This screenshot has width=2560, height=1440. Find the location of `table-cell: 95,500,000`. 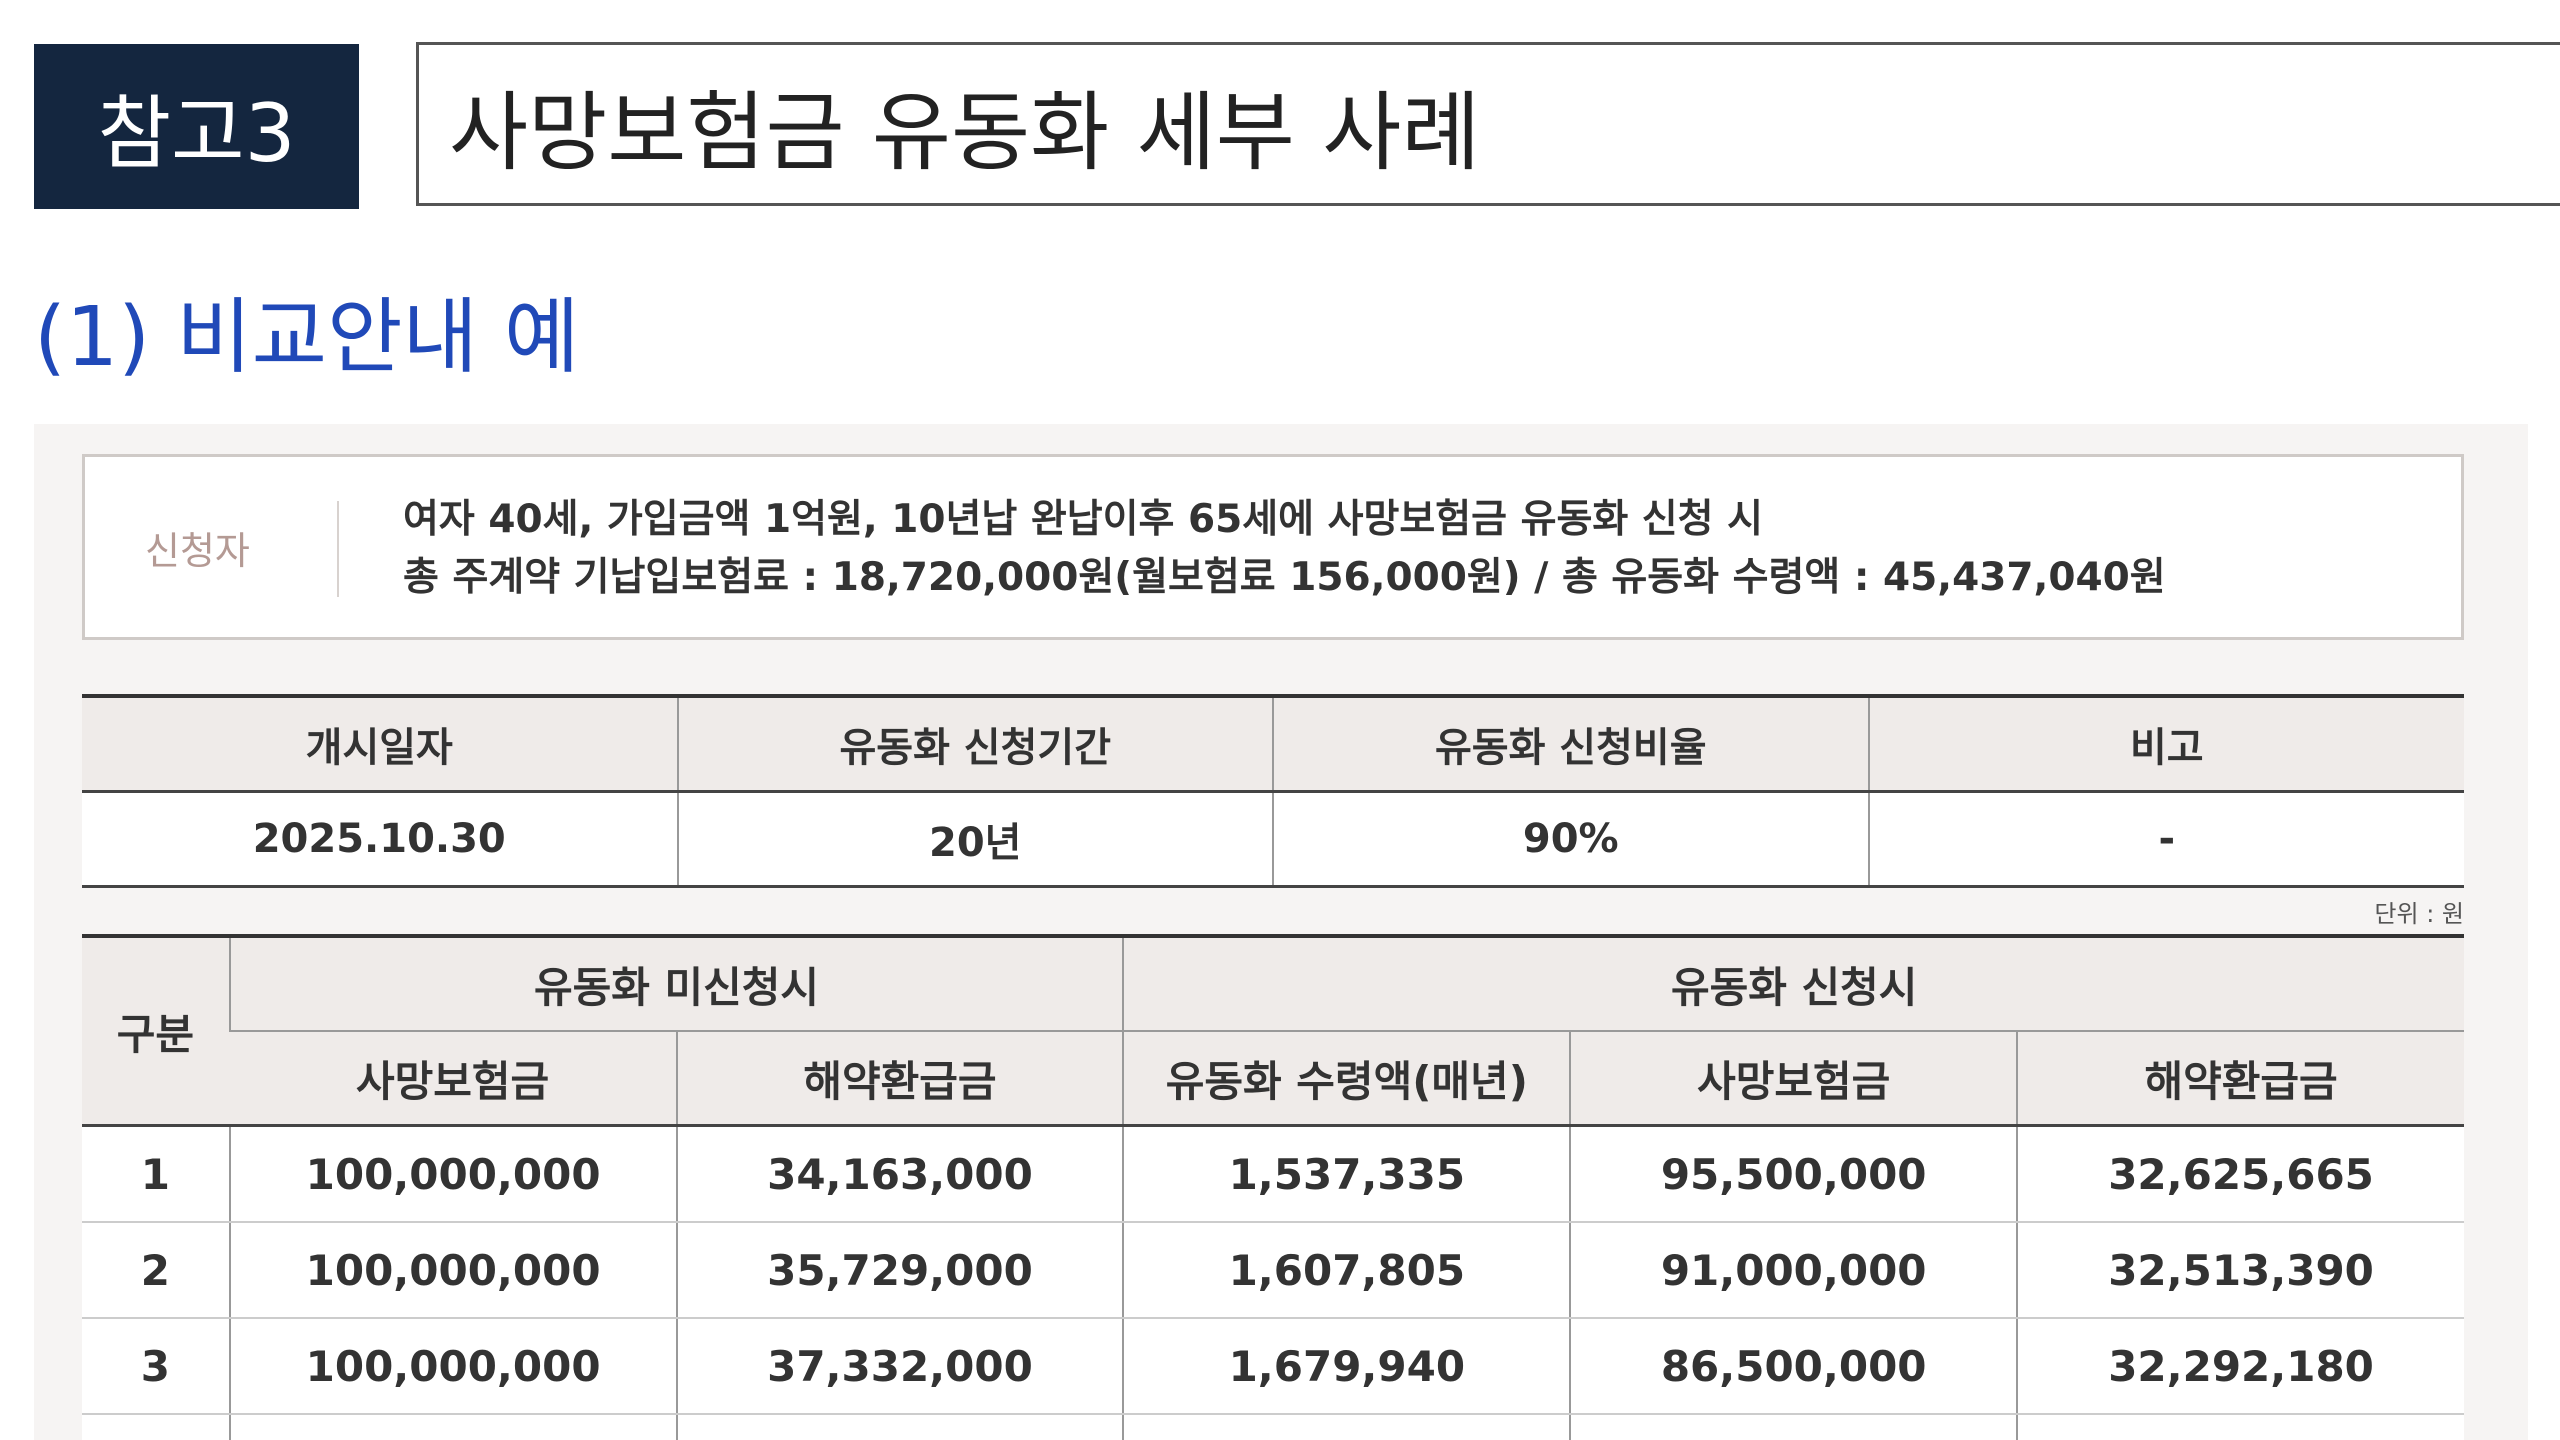

table-cell: 95,500,000 is located at coordinates (1793, 1174).